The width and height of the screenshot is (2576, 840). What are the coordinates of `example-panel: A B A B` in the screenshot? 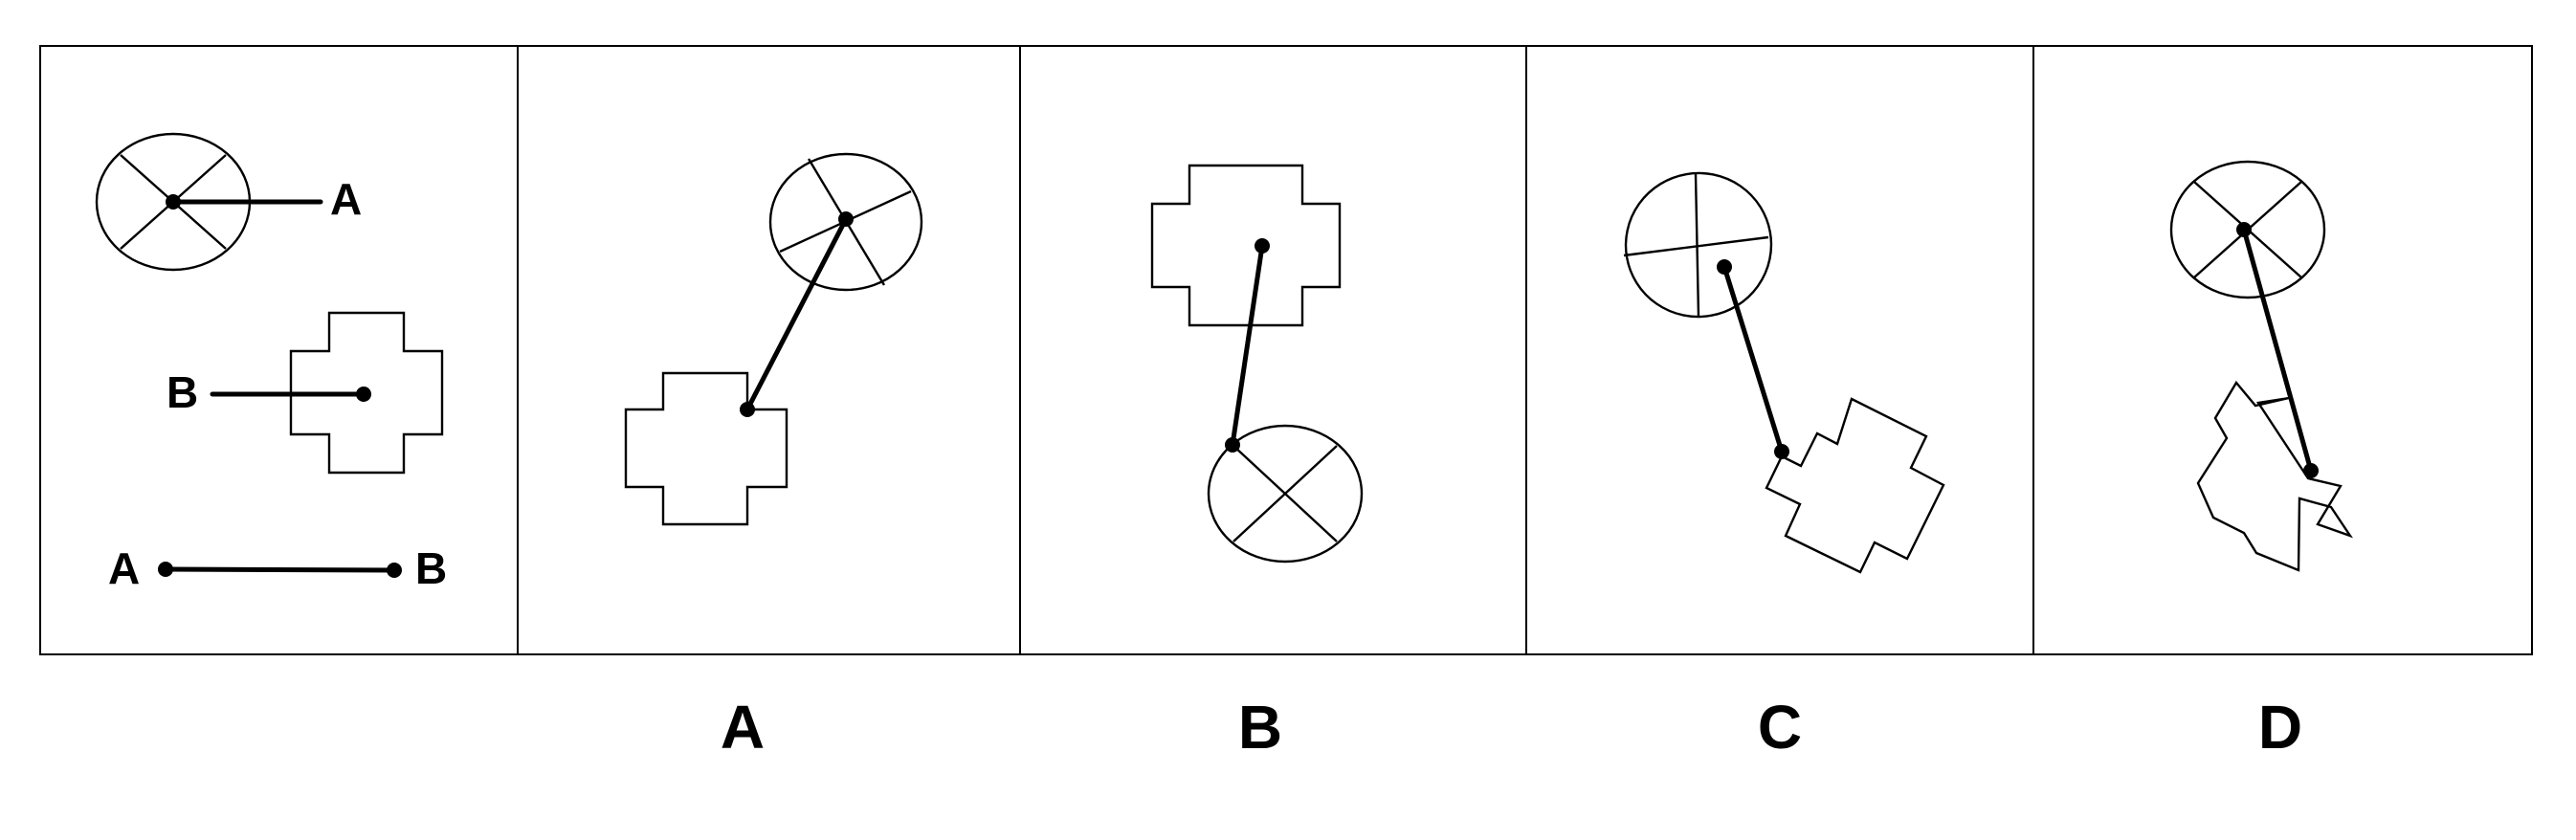 It's located at (271, 362).